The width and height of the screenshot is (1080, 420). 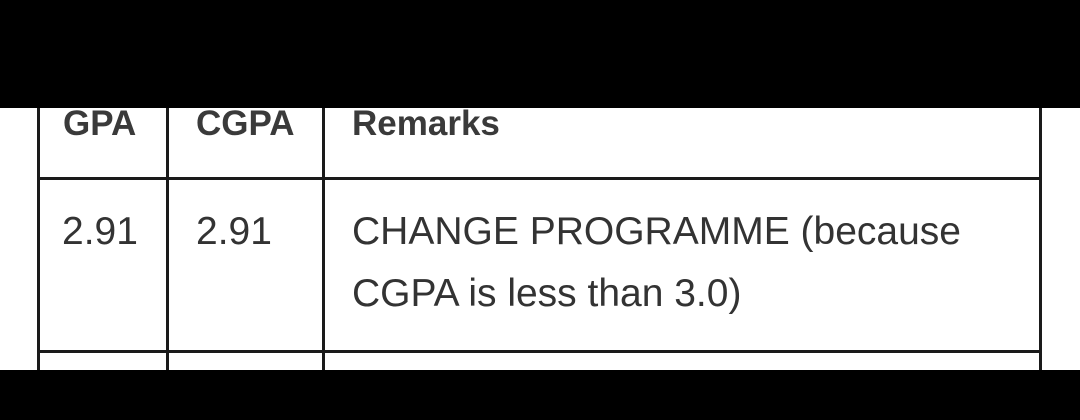 What do you see at coordinates (539, 351) in the screenshot?
I see `table-border-bottom` at bounding box center [539, 351].